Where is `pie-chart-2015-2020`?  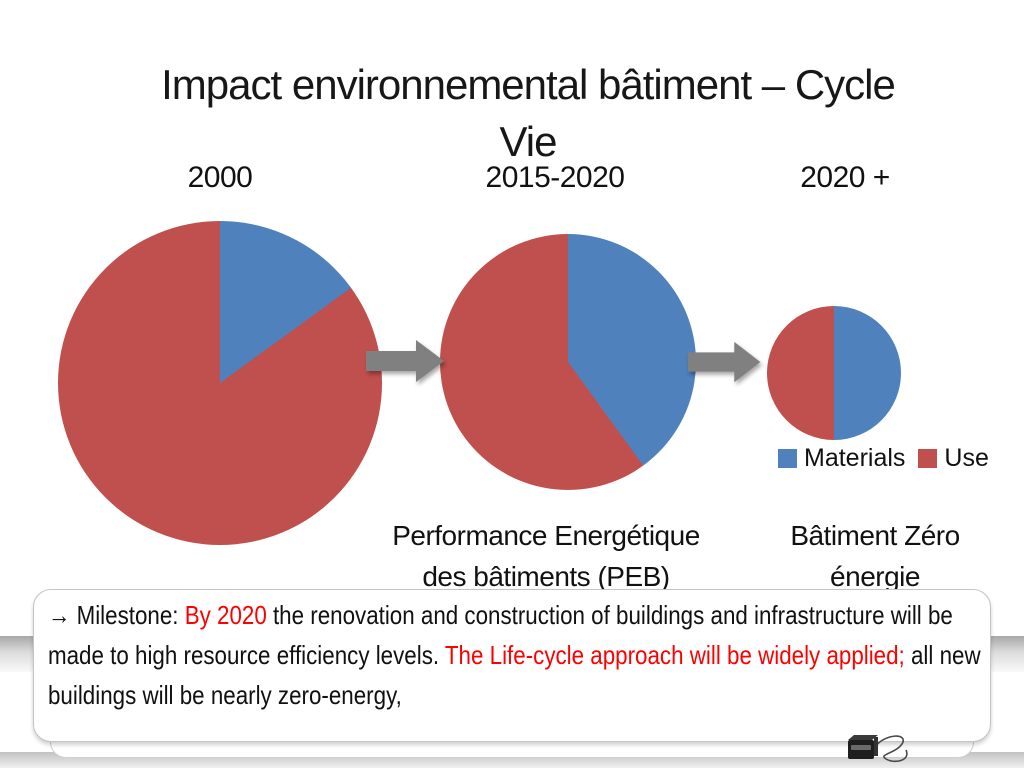 pie-chart-2015-2020 is located at coordinates (568, 362).